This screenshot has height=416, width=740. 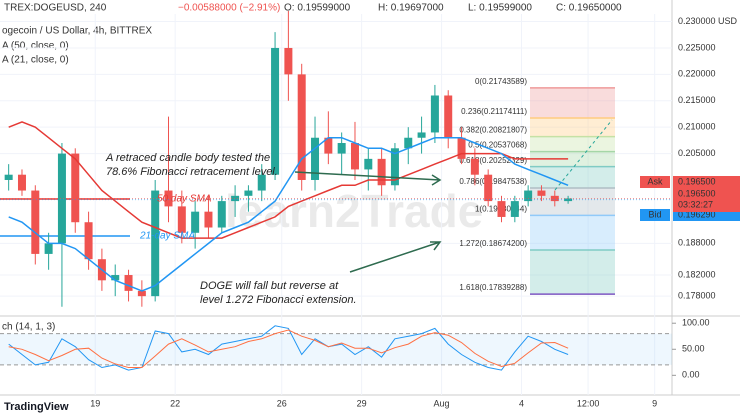 What do you see at coordinates (493, 243) in the screenshot?
I see `fib-label: 1.272(0.18674200)` at bounding box center [493, 243].